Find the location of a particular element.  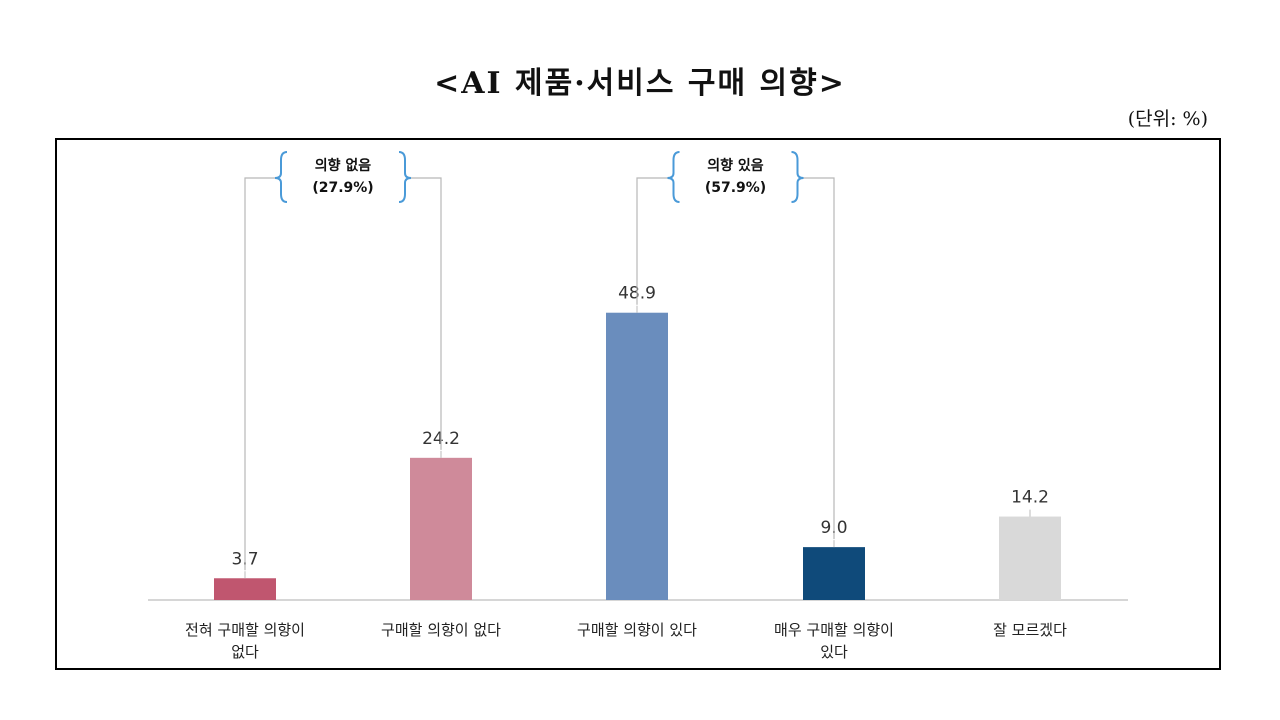

data-label-5: 14.2 is located at coordinates (1030, 498).